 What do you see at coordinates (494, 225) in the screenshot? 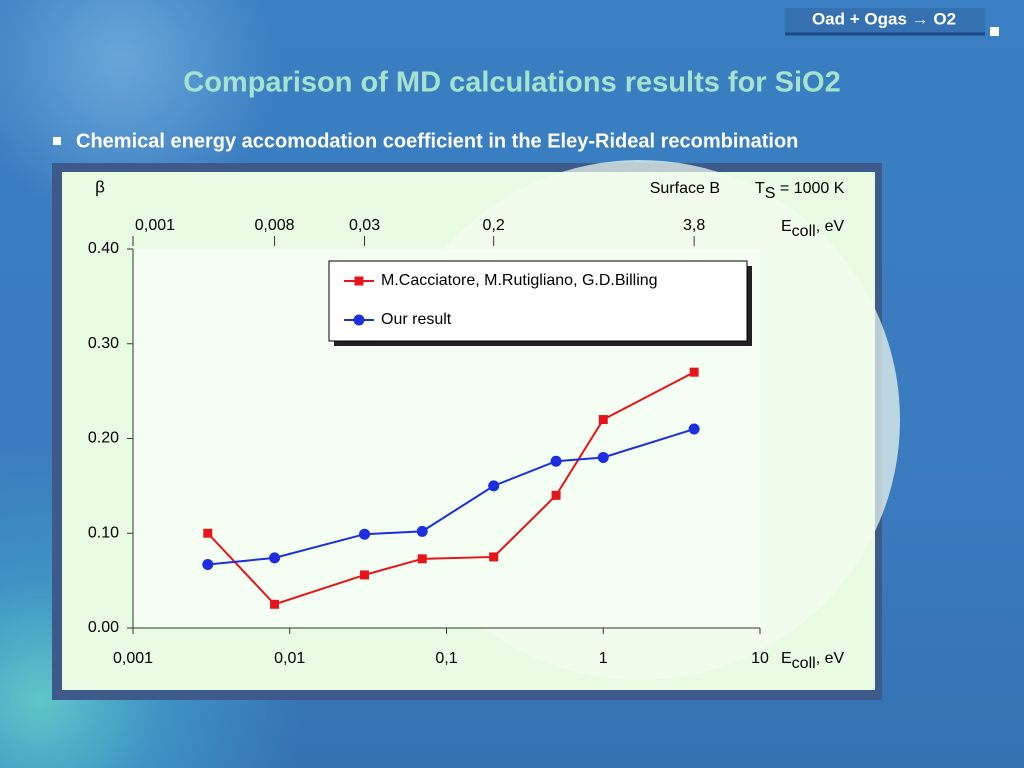
I see `x2-tick-label: 0,2` at bounding box center [494, 225].